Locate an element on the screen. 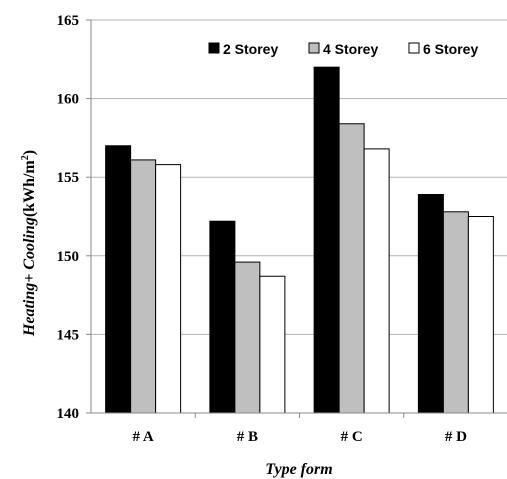 The image size is (507, 479). y-tick-label: 160 is located at coordinates (68, 100).